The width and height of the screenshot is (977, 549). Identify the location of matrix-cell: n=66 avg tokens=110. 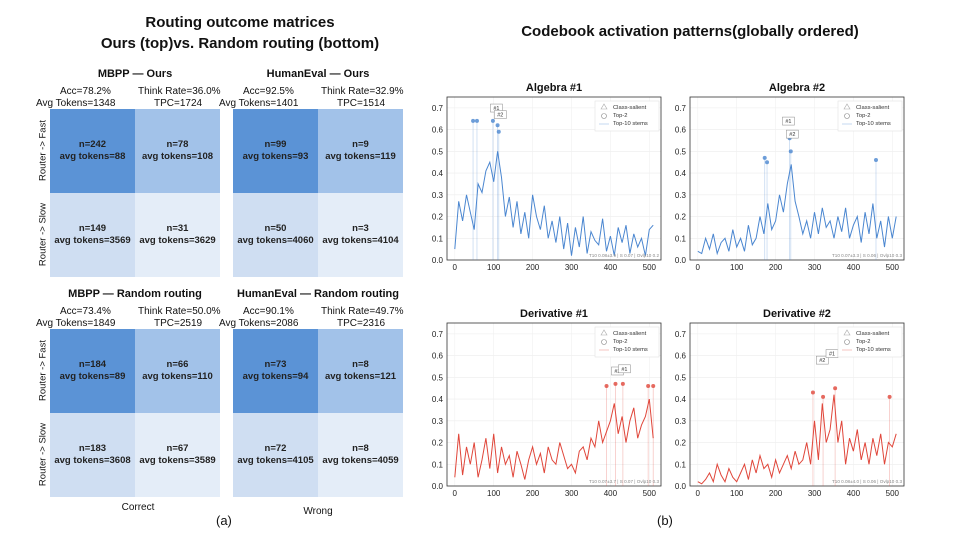
(177, 371).